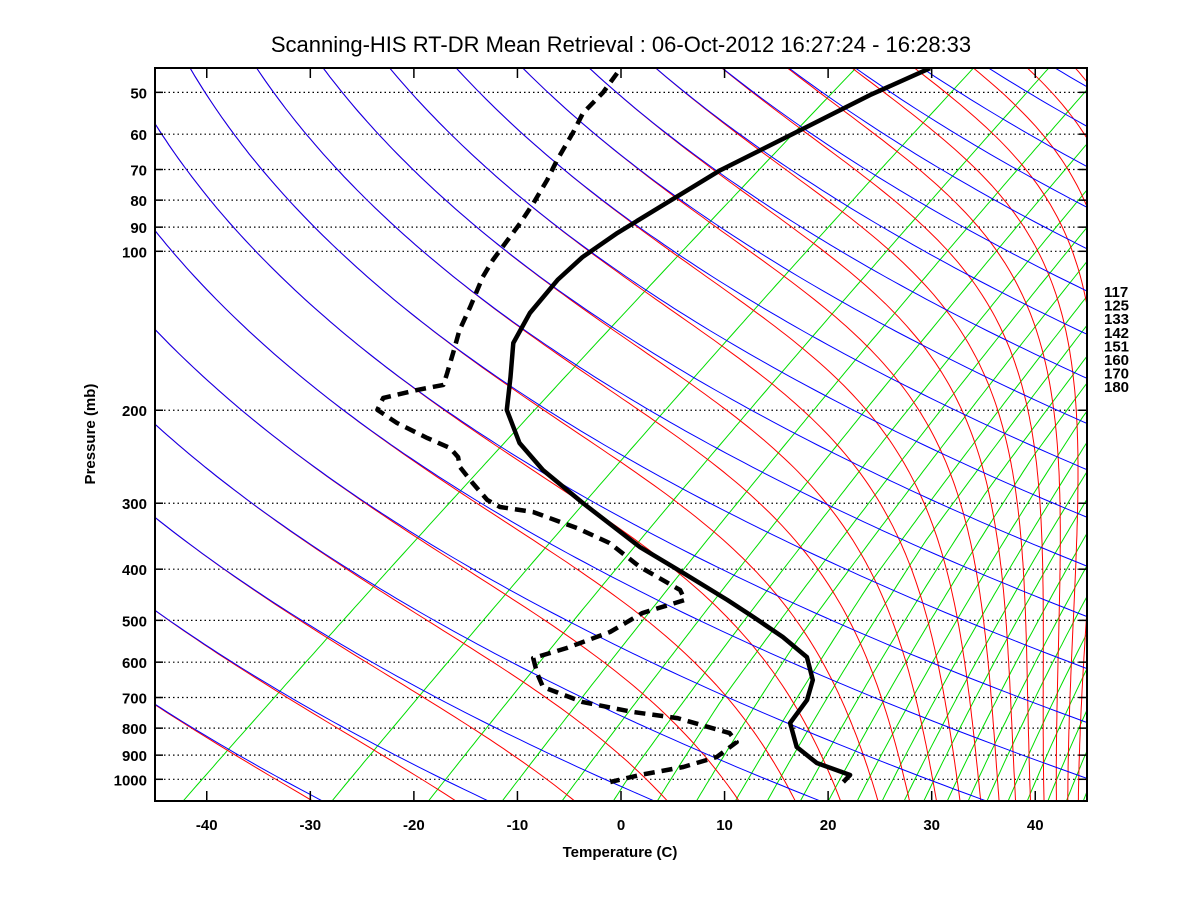  Describe the element at coordinates (1116, 292) in the screenshot. I see `right-side-label: 117` at that location.